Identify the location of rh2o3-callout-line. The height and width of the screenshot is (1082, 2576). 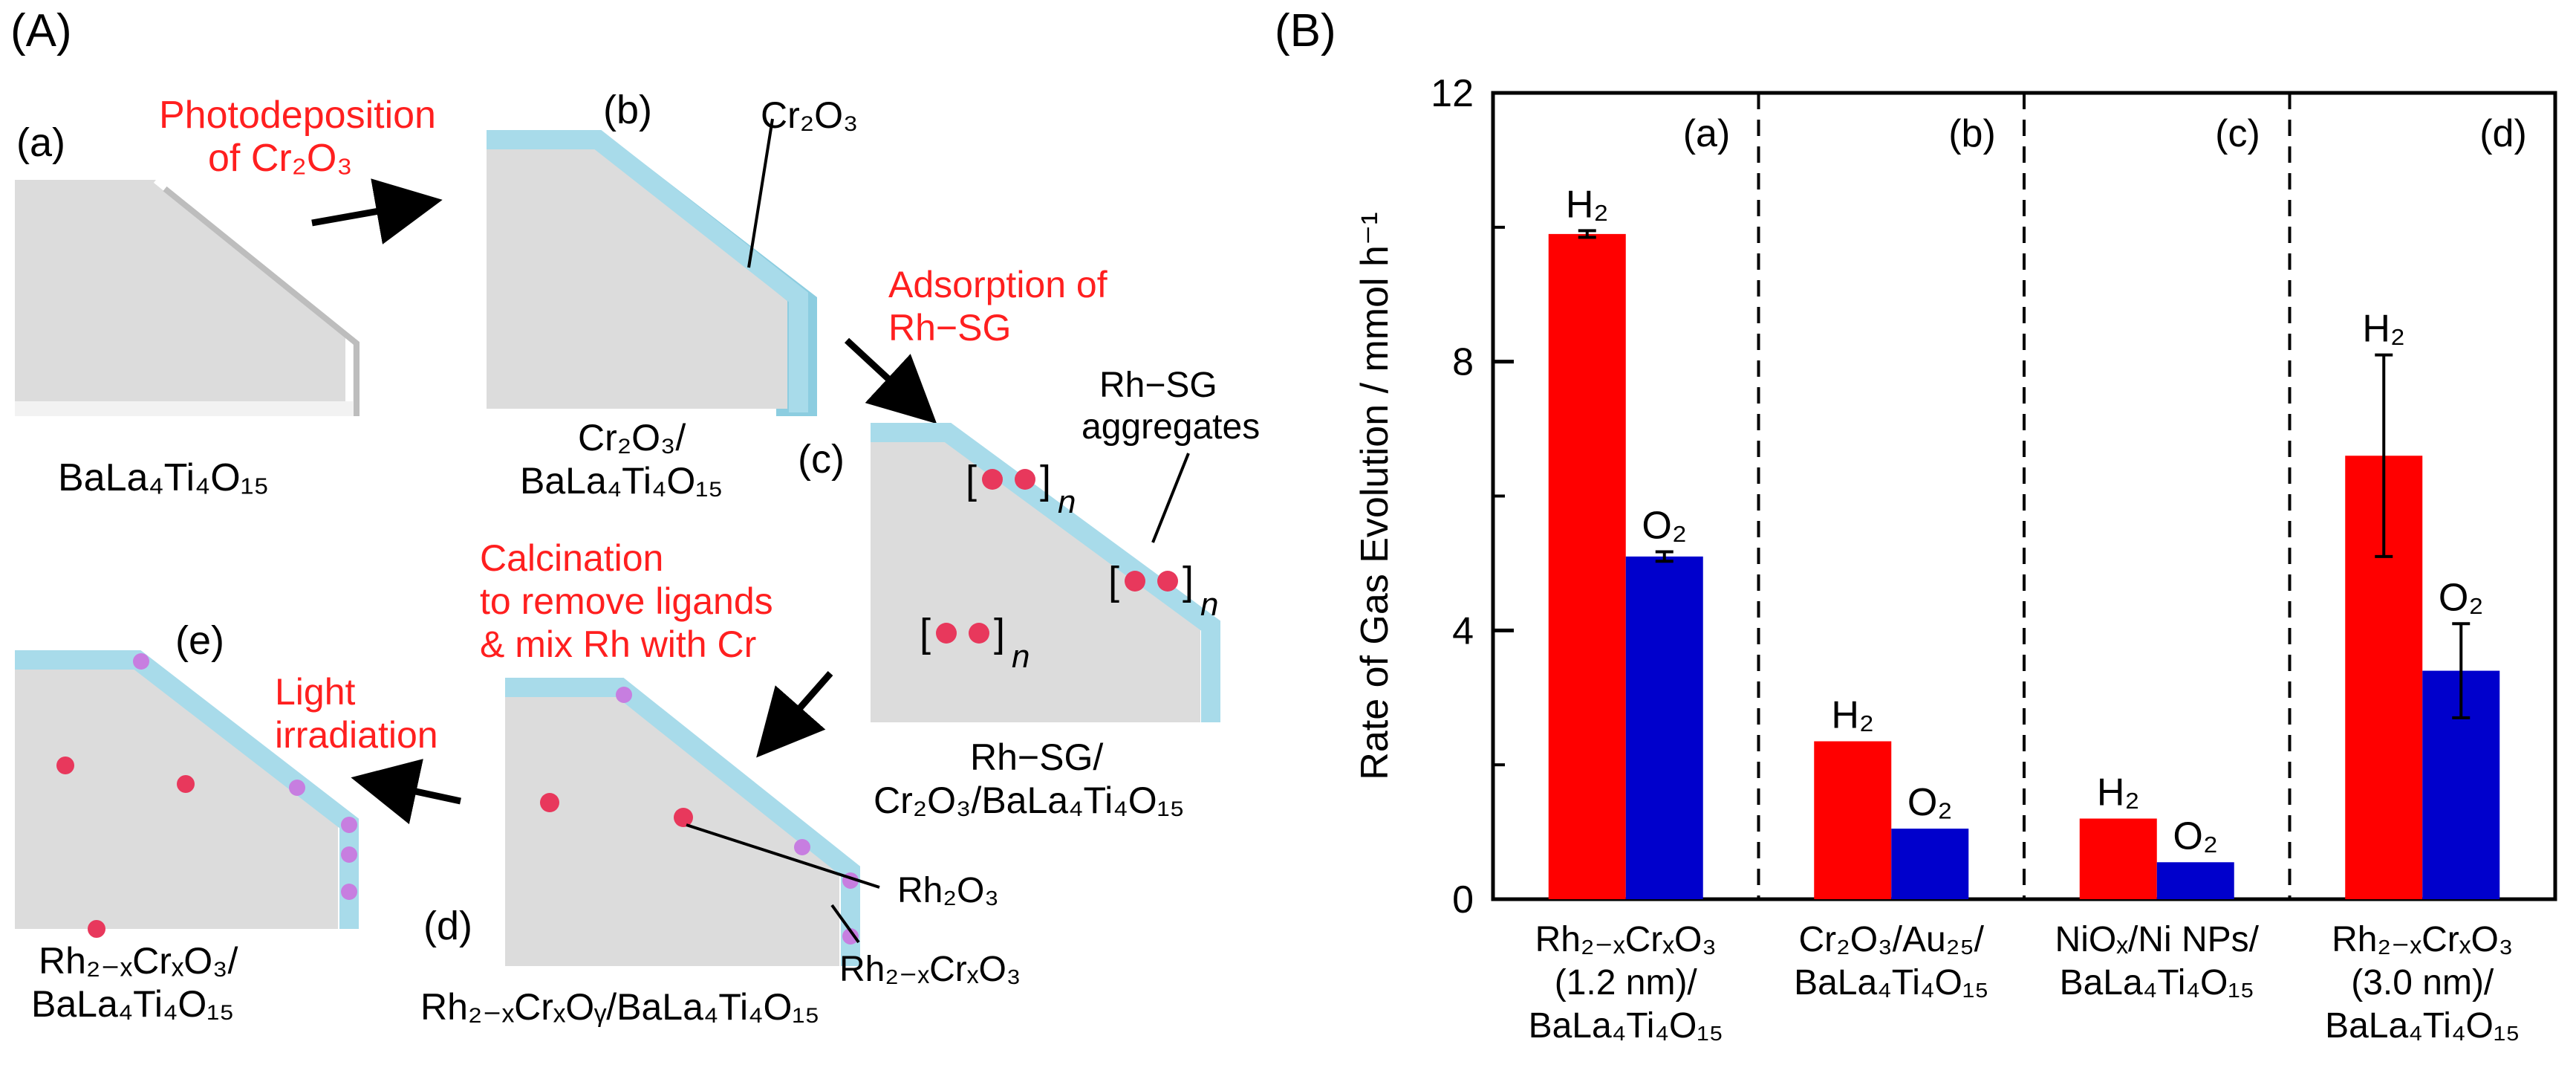
(783, 856).